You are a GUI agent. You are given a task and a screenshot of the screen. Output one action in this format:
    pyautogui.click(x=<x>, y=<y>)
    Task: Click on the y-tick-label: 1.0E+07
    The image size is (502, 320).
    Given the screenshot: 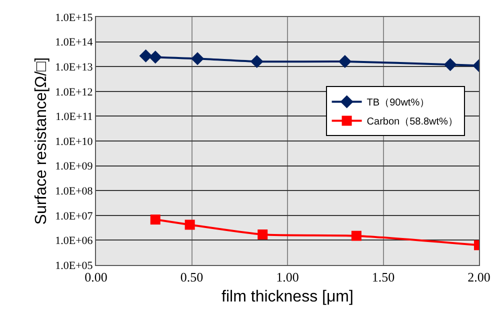 What is the action you would take?
    pyautogui.click(x=74, y=216)
    